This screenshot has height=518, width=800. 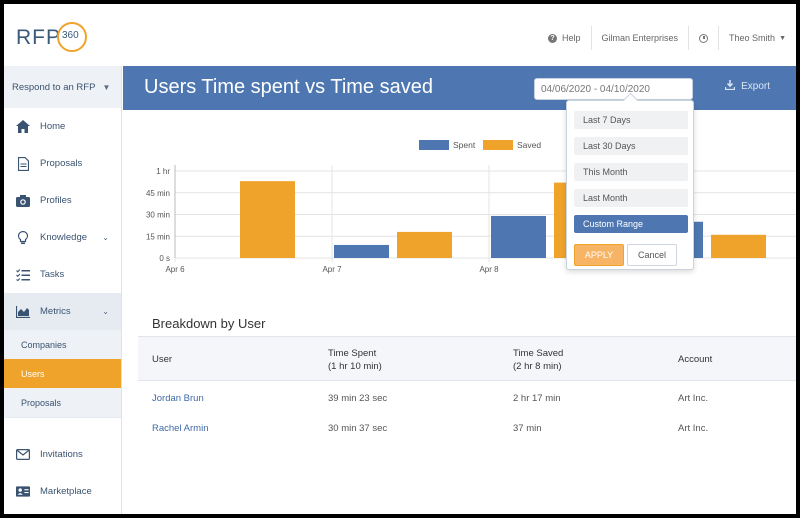 What do you see at coordinates (358, 398) in the screenshot?
I see `time-spent-cell: 39 min 23 sec` at bounding box center [358, 398].